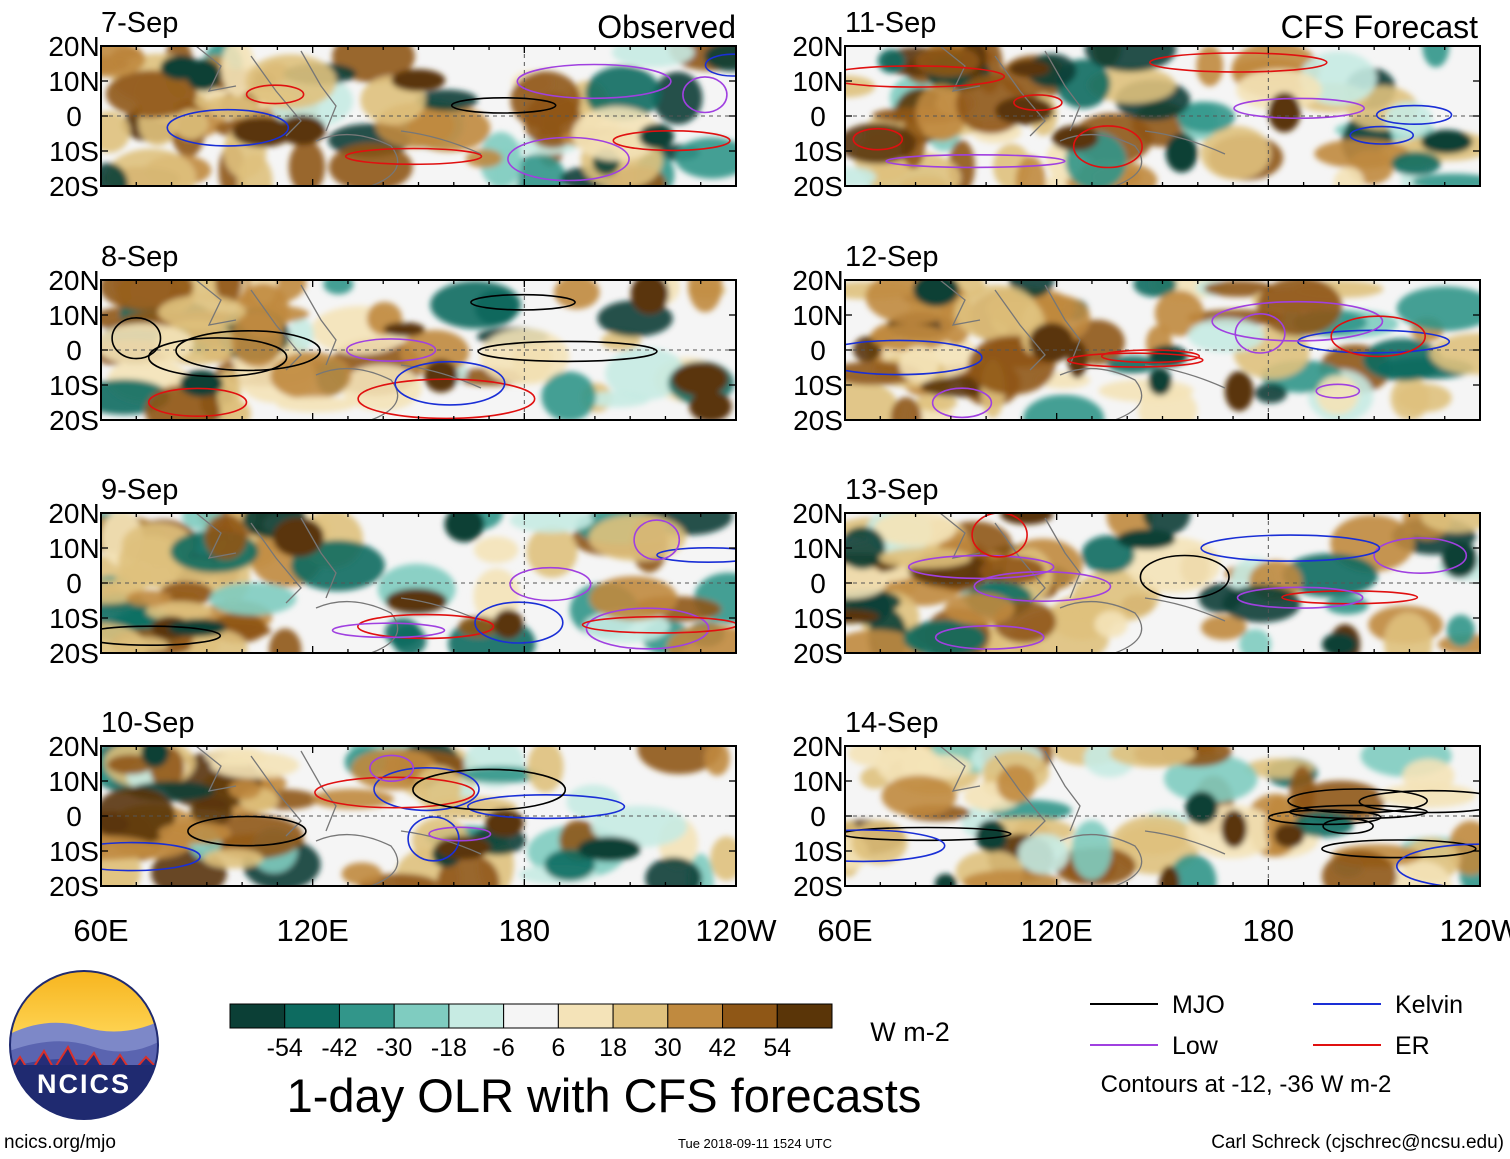 The height and width of the screenshot is (1159, 1510). Describe the element at coordinates (285, 1048) in the screenshot. I see `colorbar-tick-label: -54` at that location.